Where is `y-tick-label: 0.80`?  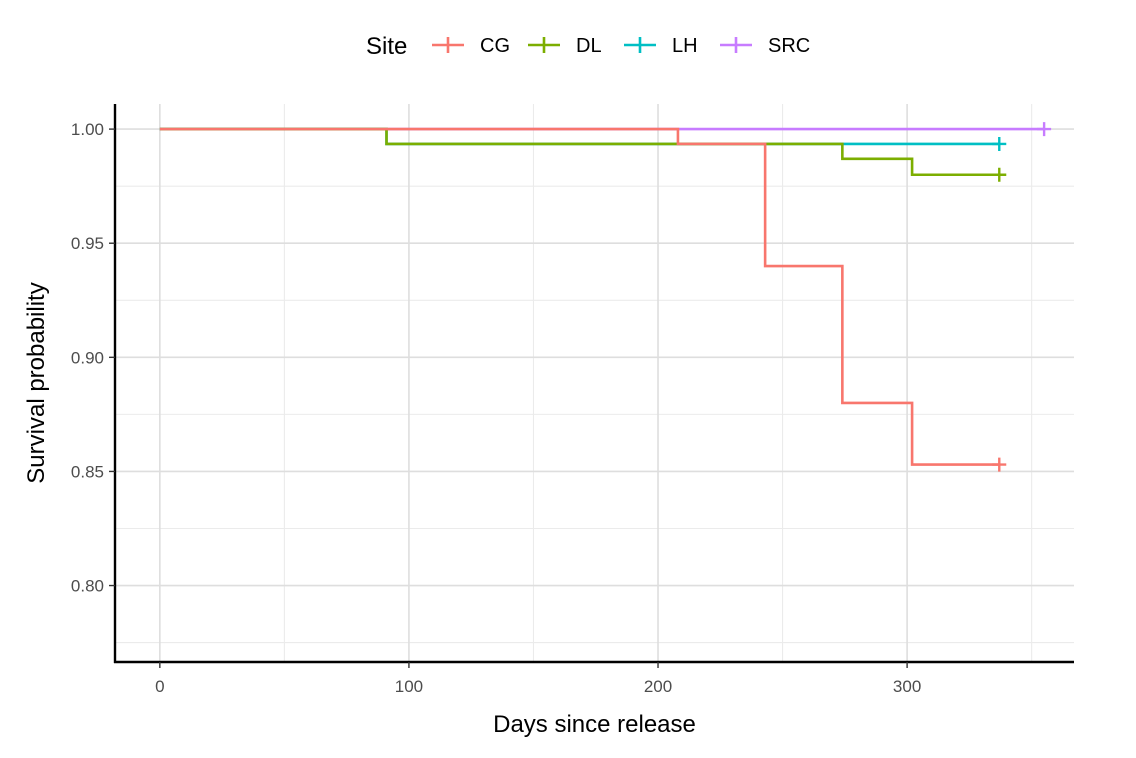 y-tick-label: 0.80 is located at coordinates (87, 586).